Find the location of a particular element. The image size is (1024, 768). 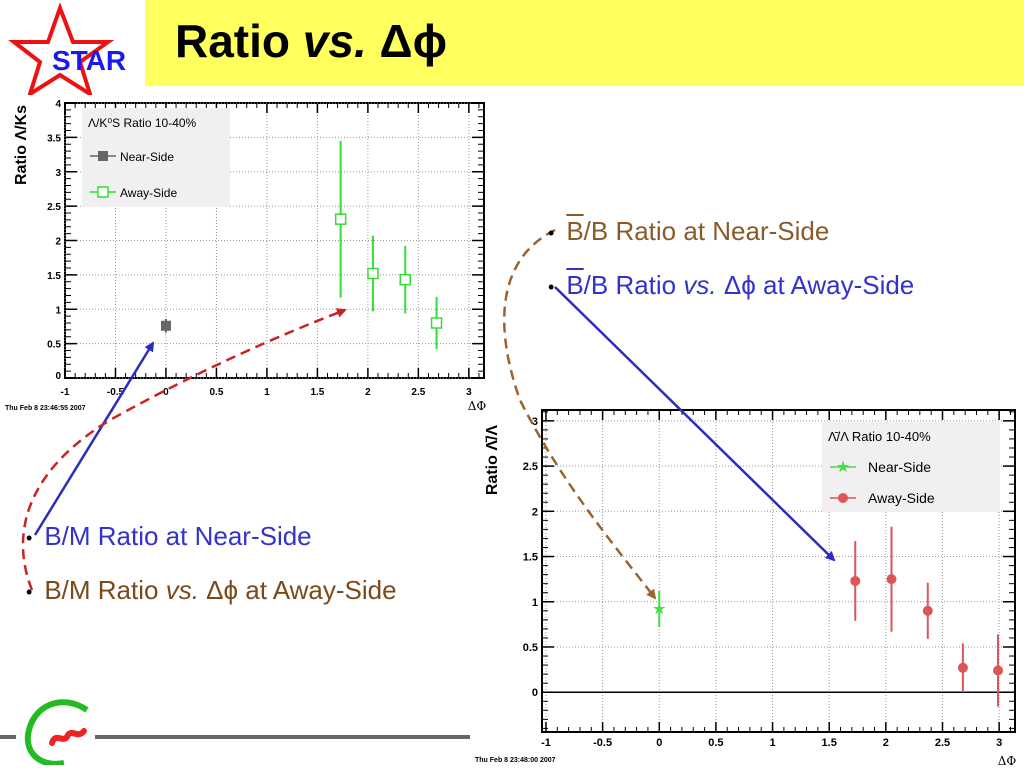

bullet-right-2: • B/B Ratio vs. Δϕ at Away-Side is located at coordinates (731, 285).